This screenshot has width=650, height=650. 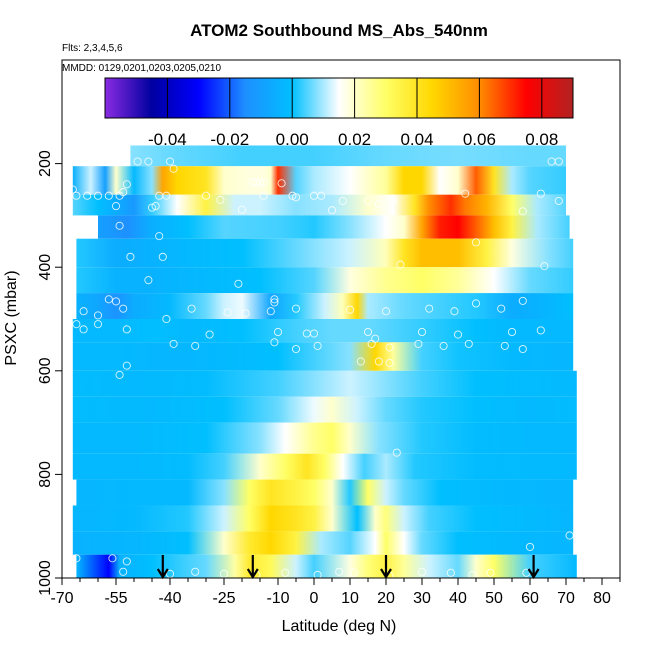 I want to click on x-tick-label: 40, so click(x=458, y=598).